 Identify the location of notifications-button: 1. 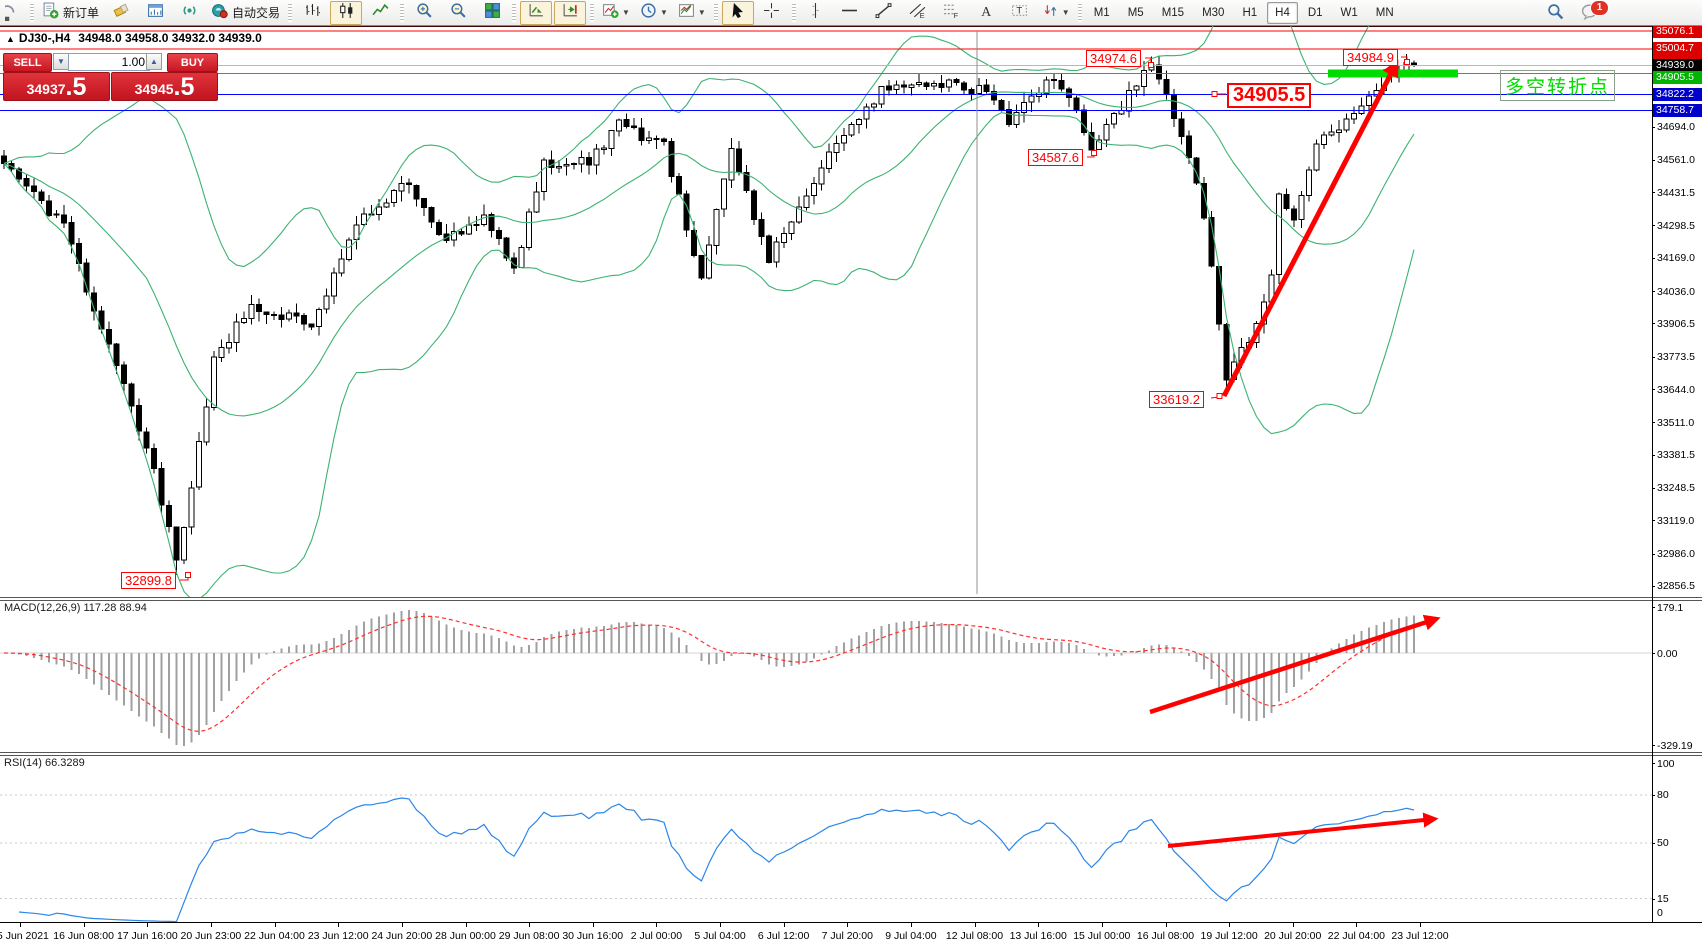
(1591, 13).